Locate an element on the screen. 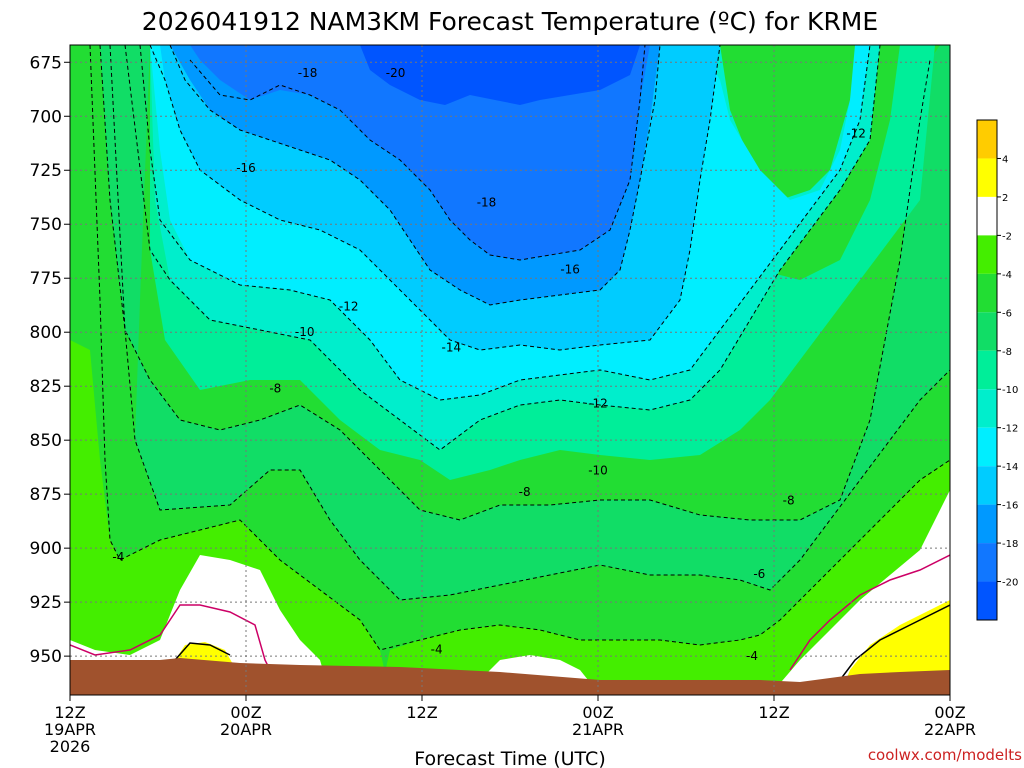 The image size is (1024, 768). y-tick-label: 800 is located at coordinates (46, 333).